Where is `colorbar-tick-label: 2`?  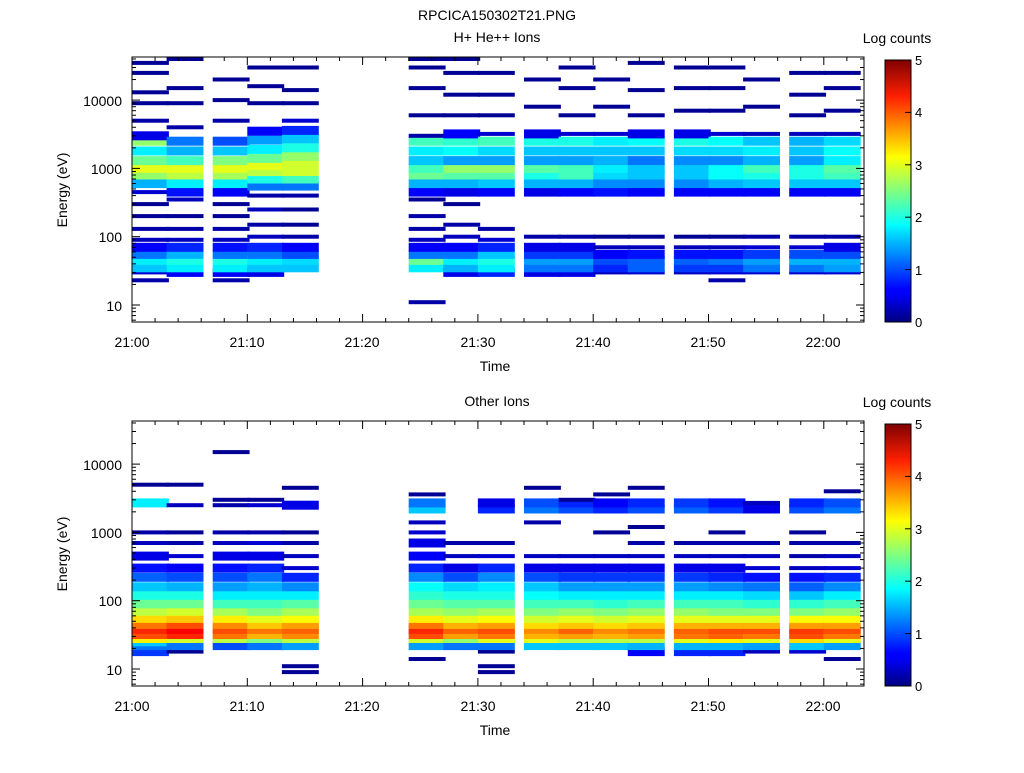 colorbar-tick-label: 2 is located at coordinates (918, 217).